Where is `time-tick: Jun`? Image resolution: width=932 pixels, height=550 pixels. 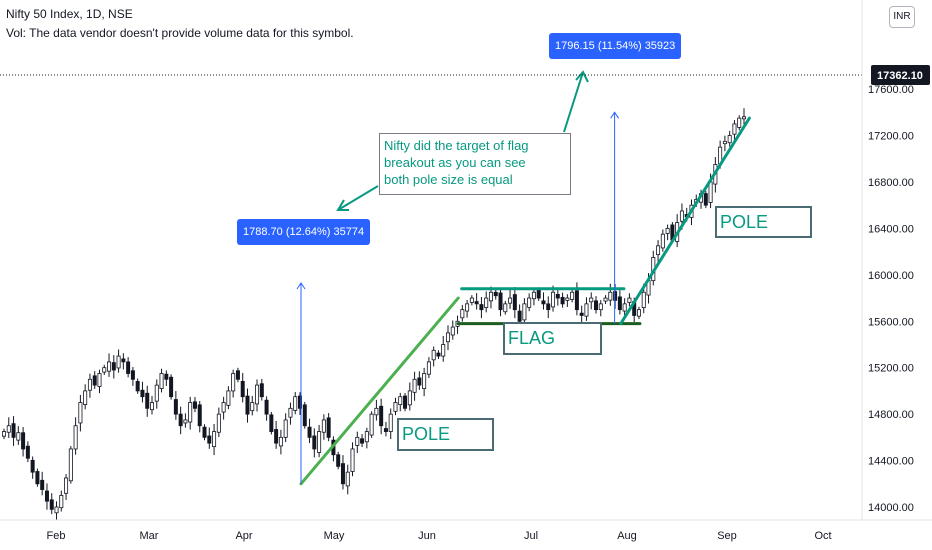 time-tick: Jun is located at coordinates (427, 536).